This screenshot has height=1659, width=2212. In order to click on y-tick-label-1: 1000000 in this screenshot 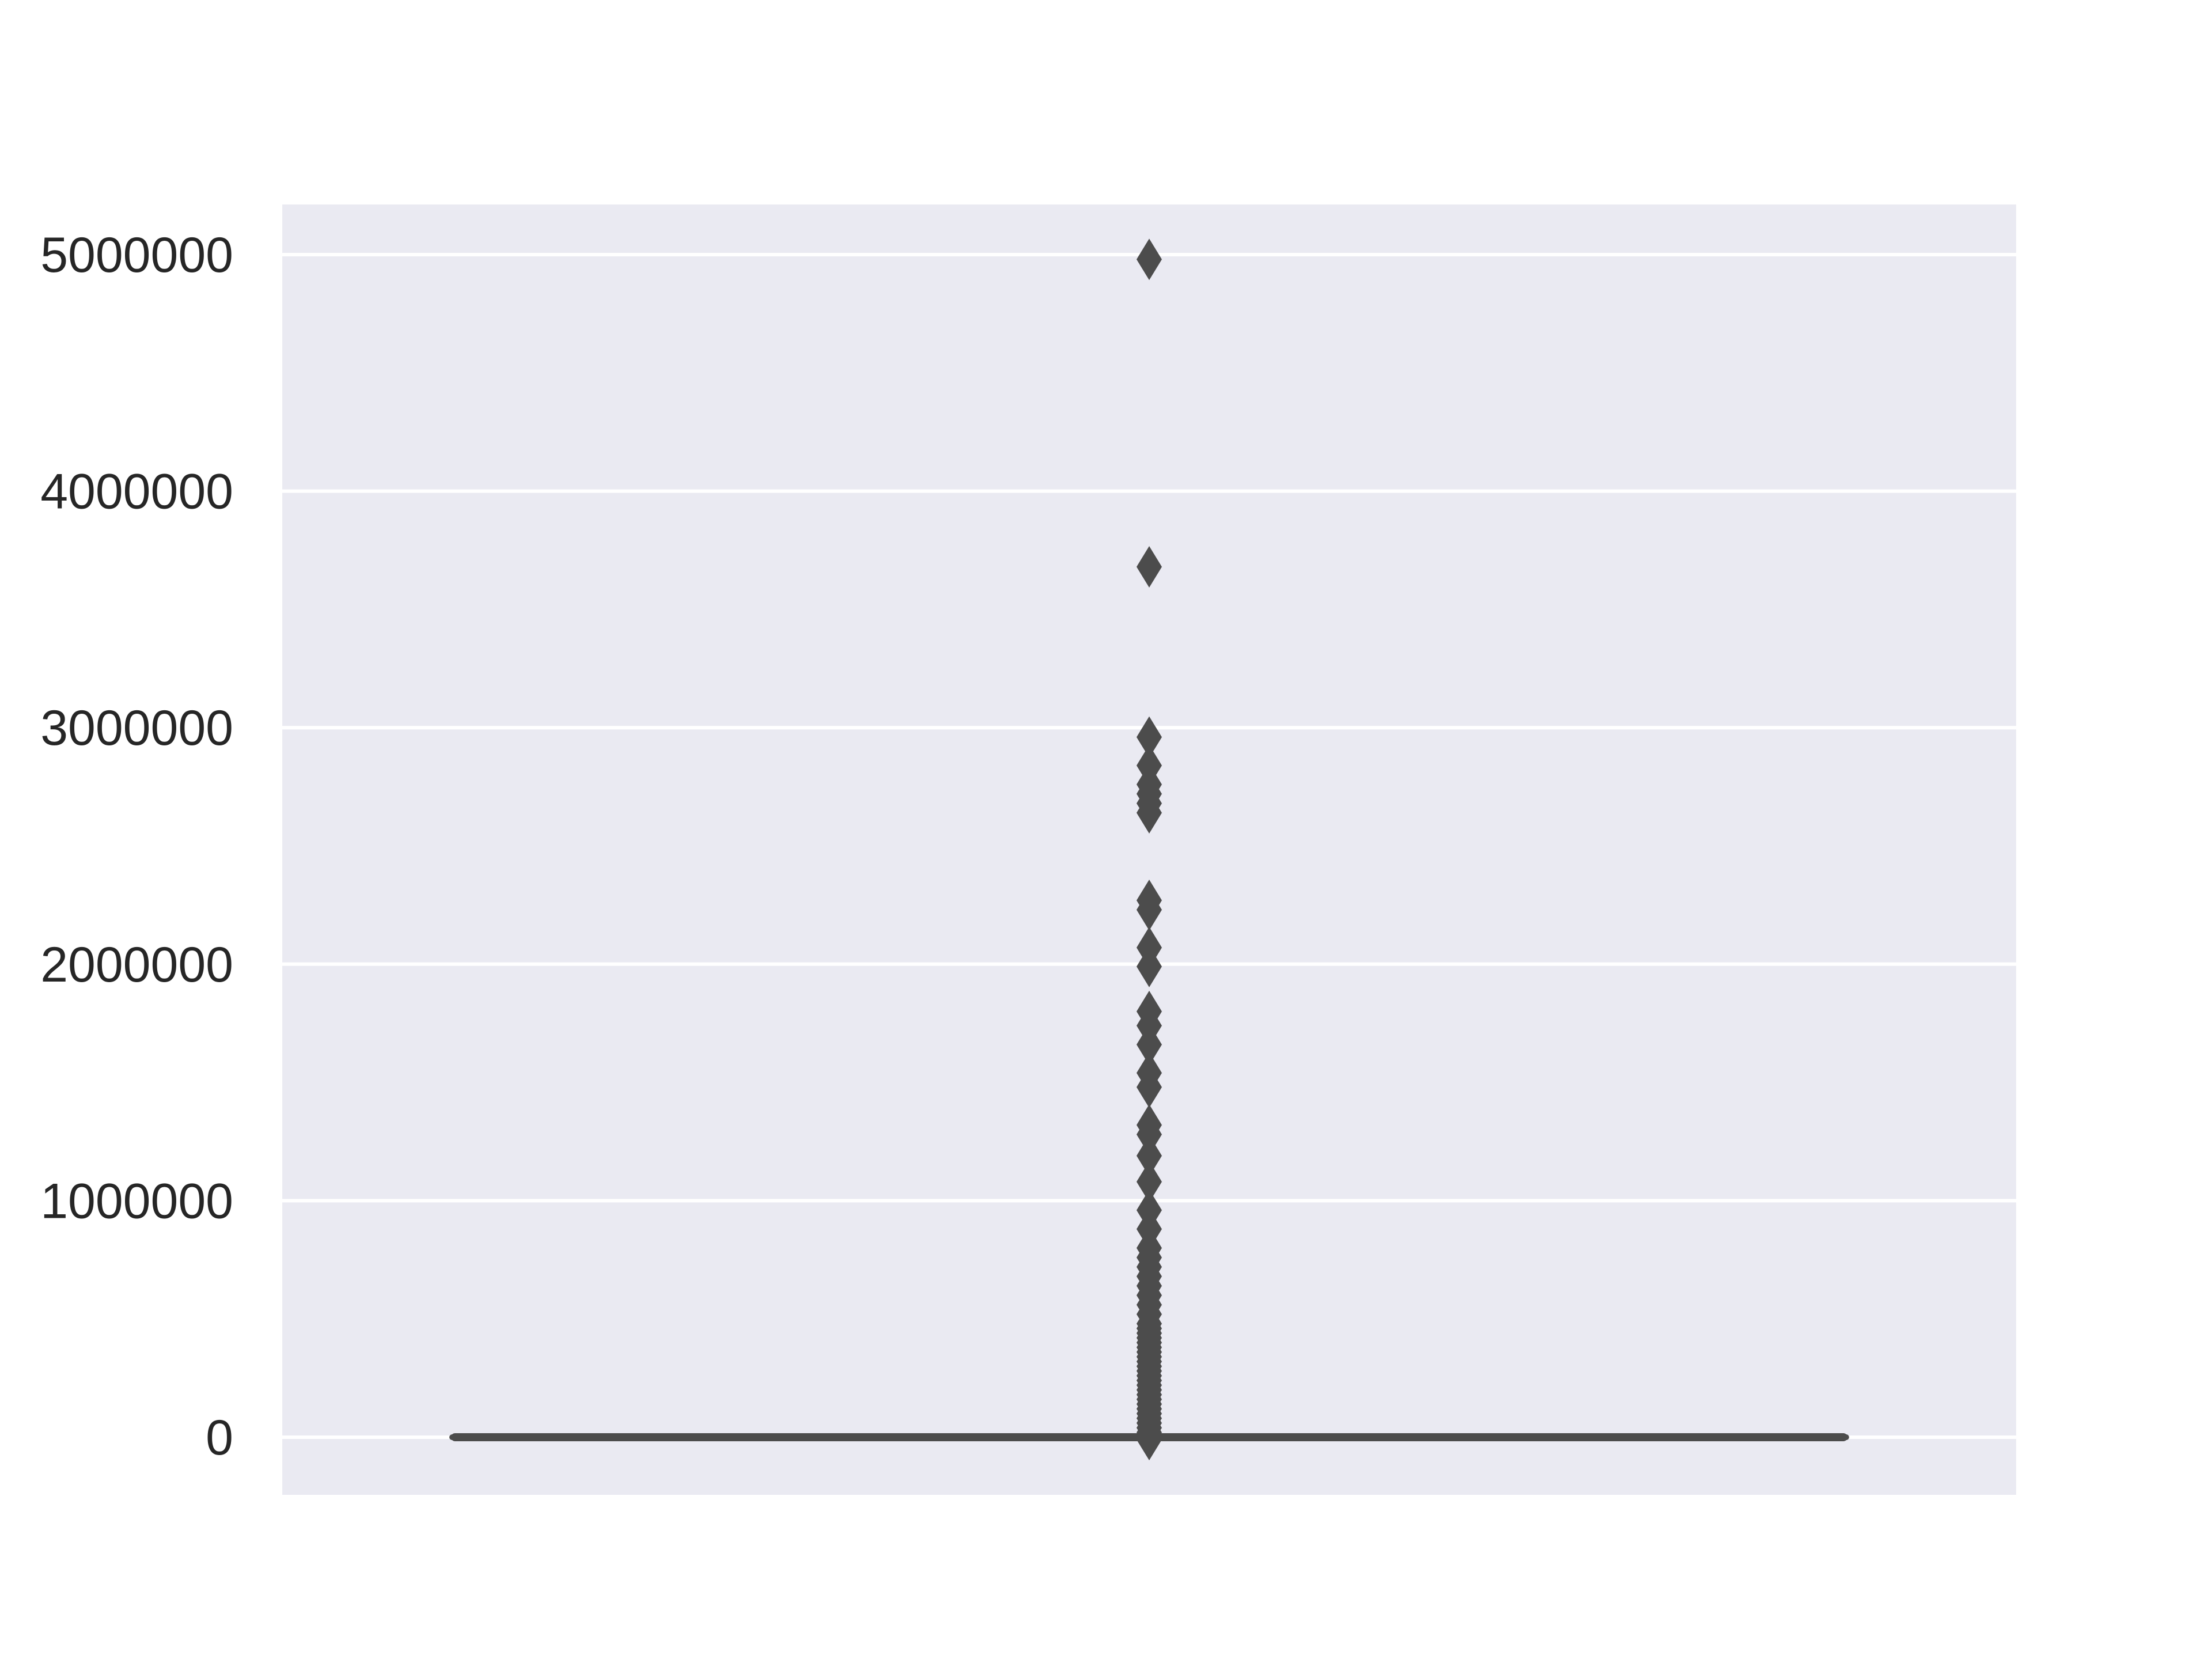, I will do `click(136, 1201)`.